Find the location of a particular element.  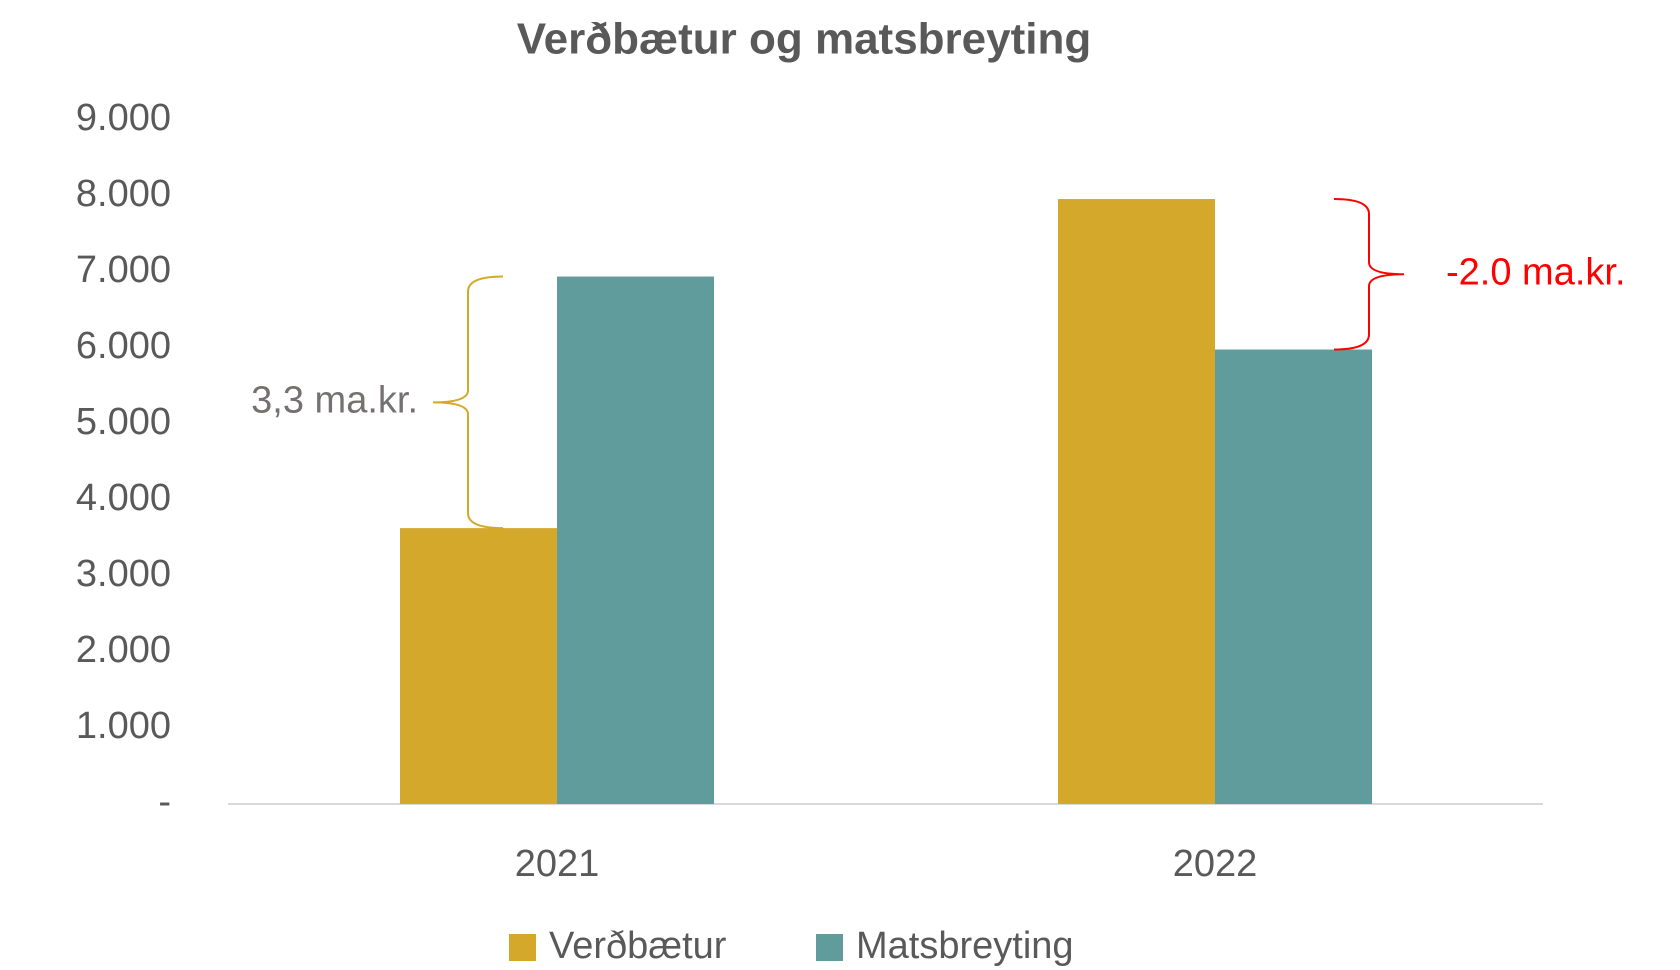

y-tick-label: 2.000 is located at coordinates (123, 650).